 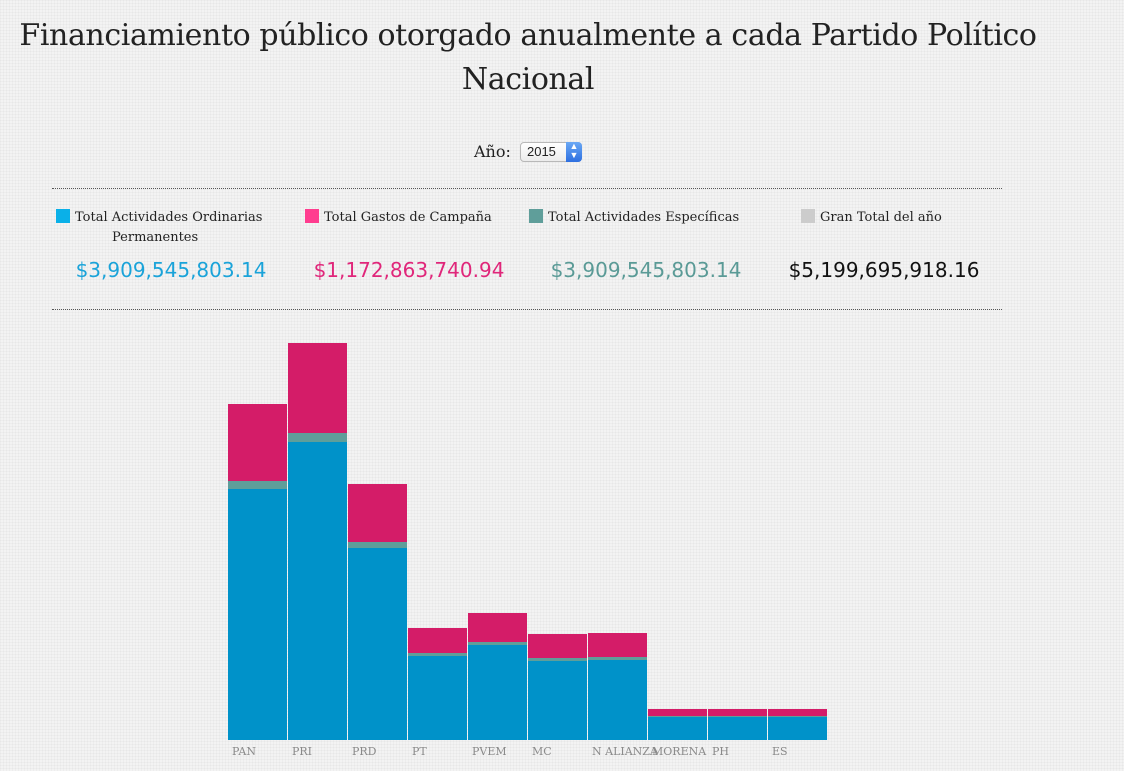 What do you see at coordinates (364, 751) in the screenshot?
I see `x-tick-label: PRD` at bounding box center [364, 751].